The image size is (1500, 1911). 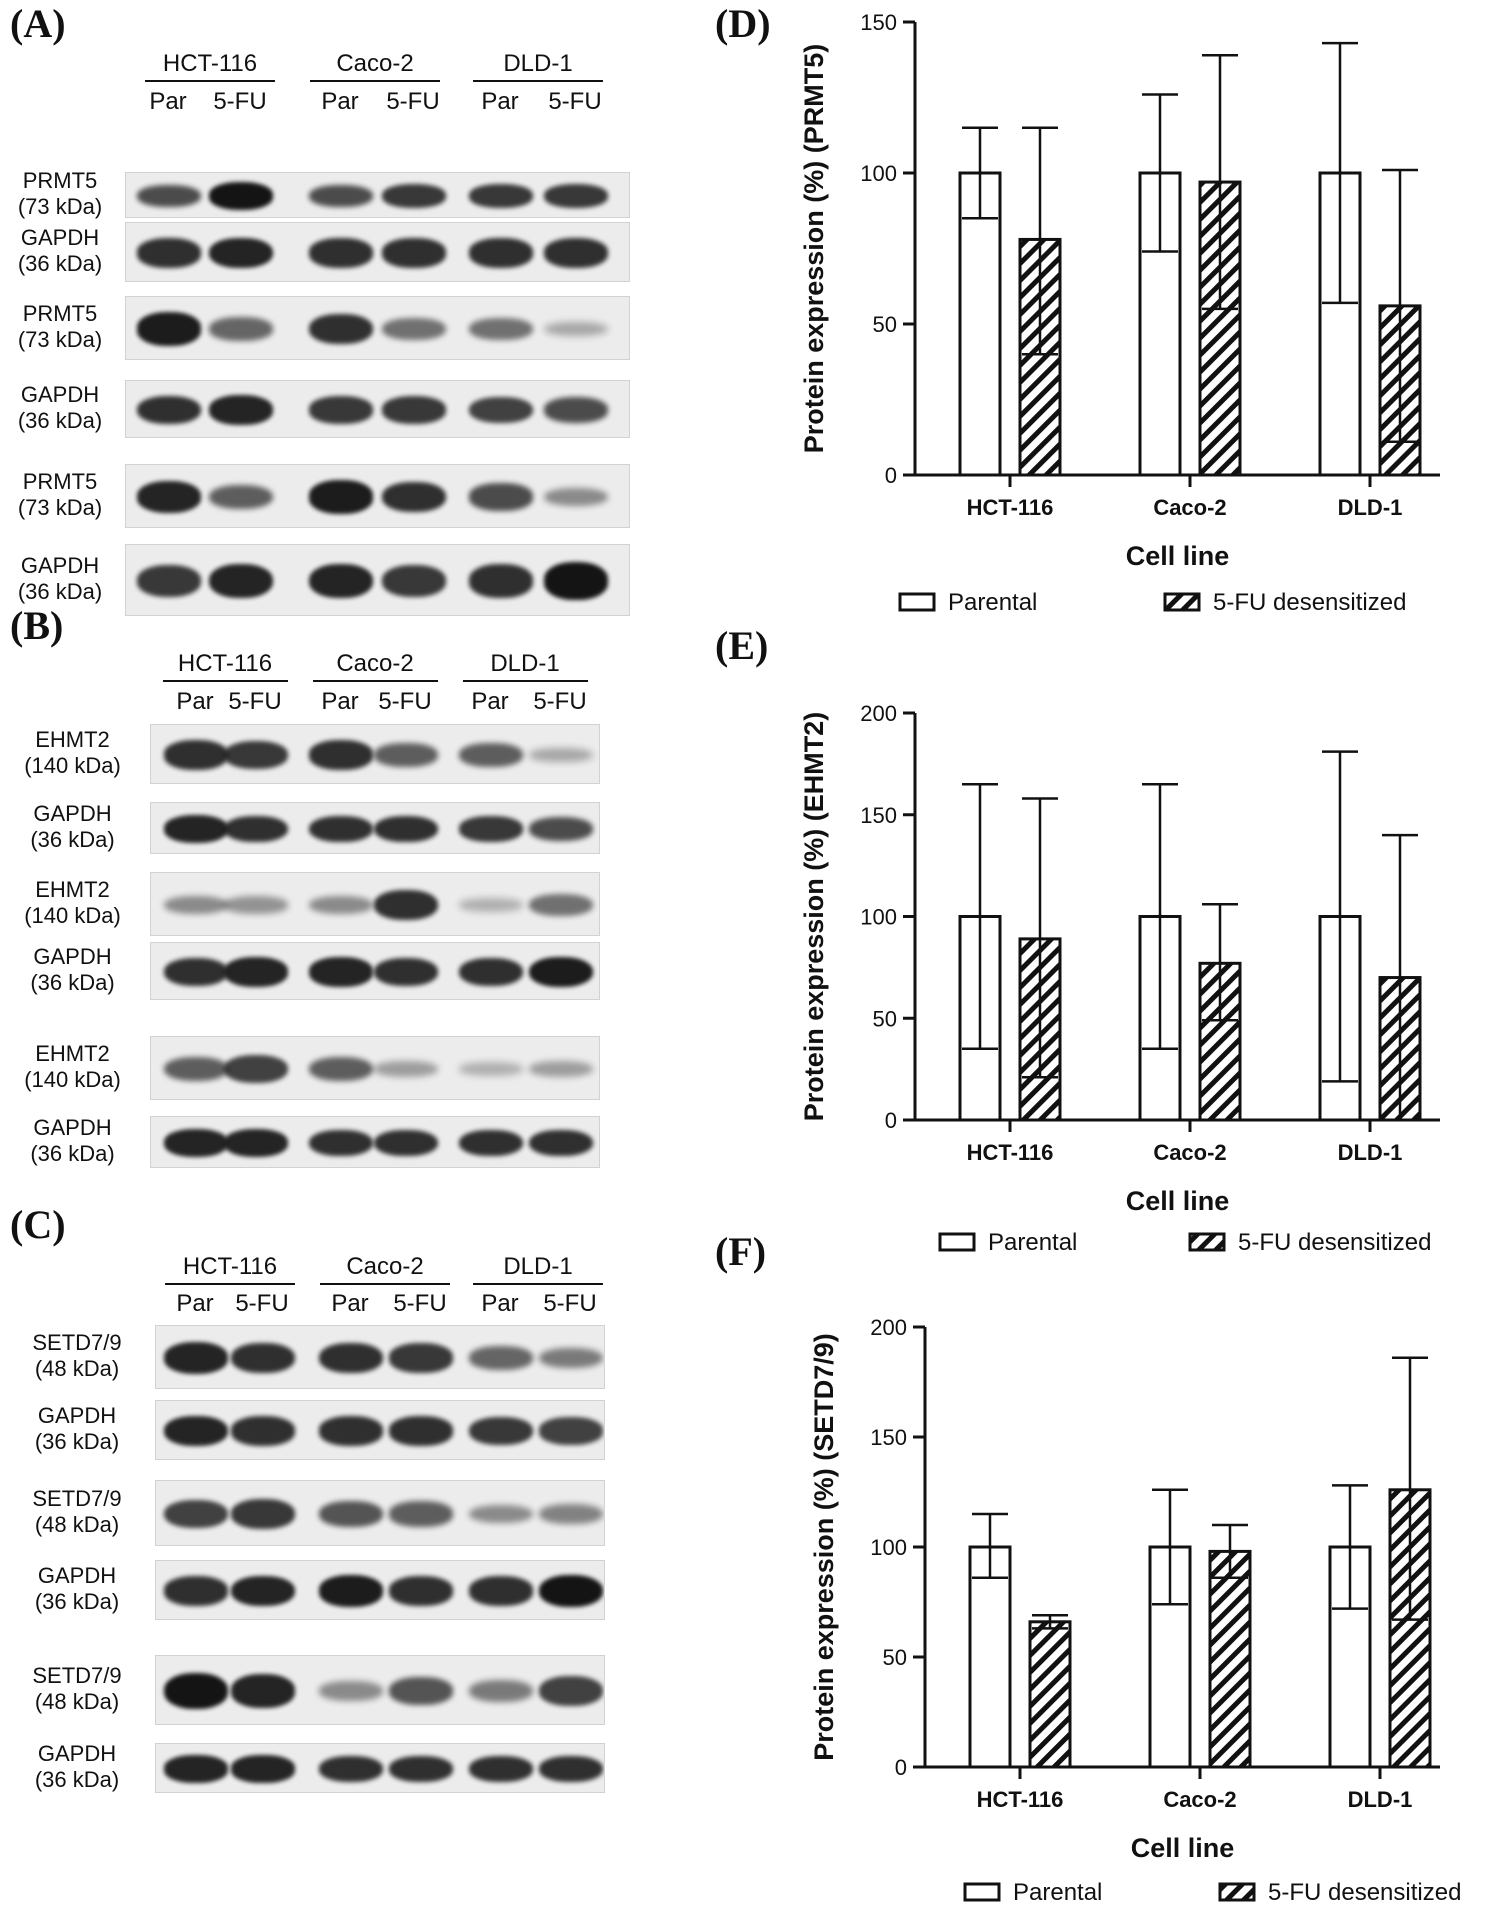 I want to click on bar-parental, so click(x=980, y=324).